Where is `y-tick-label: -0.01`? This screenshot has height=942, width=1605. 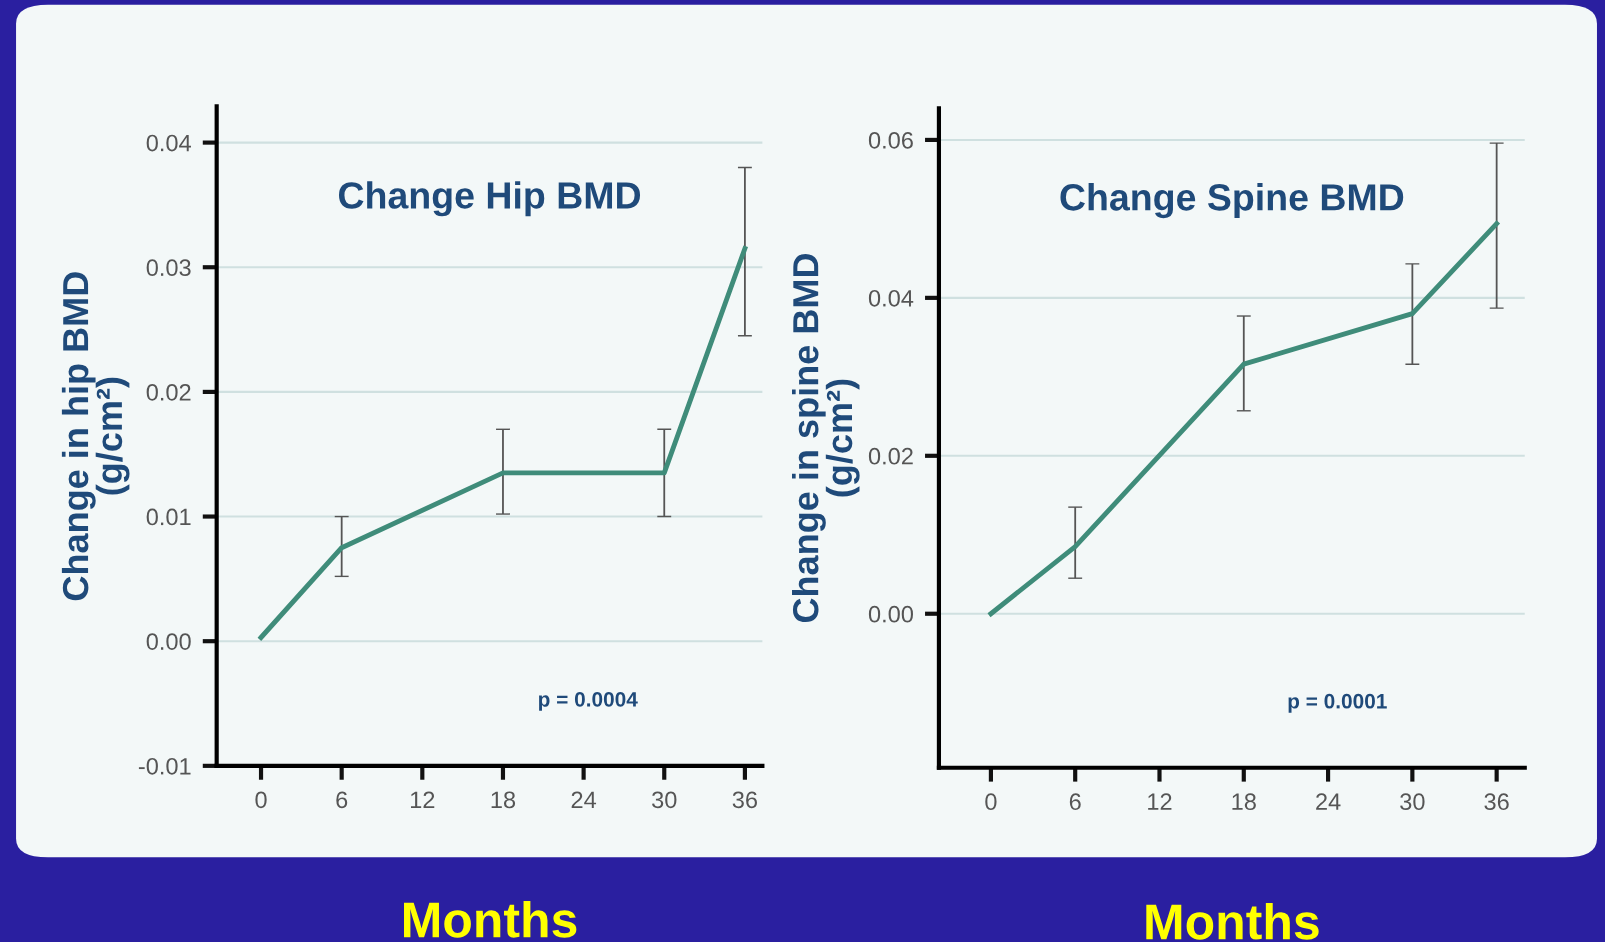
y-tick-label: -0.01 is located at coordinates (164, 766).